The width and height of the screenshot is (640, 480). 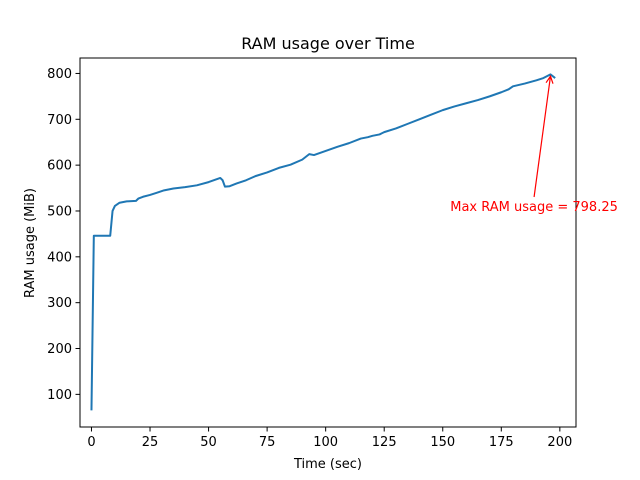 What do you see at coordinates (59, 257) in the screenshot?
I see `y-tick-label: 400` at bounding box center [59, 257].